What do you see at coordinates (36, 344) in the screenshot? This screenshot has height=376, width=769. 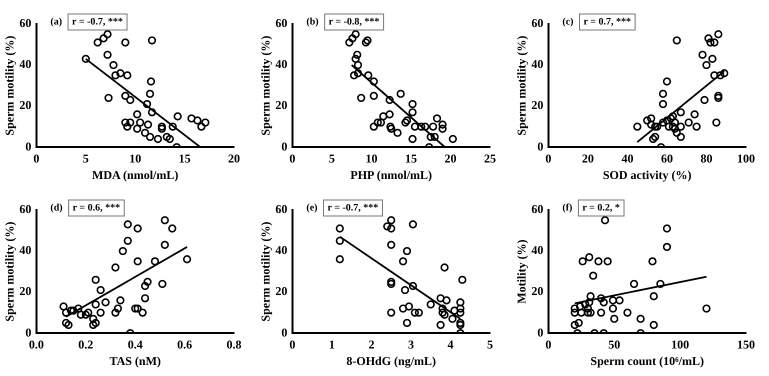 I see `x-tick-label: 0.0` at bounding box center [36, 344].